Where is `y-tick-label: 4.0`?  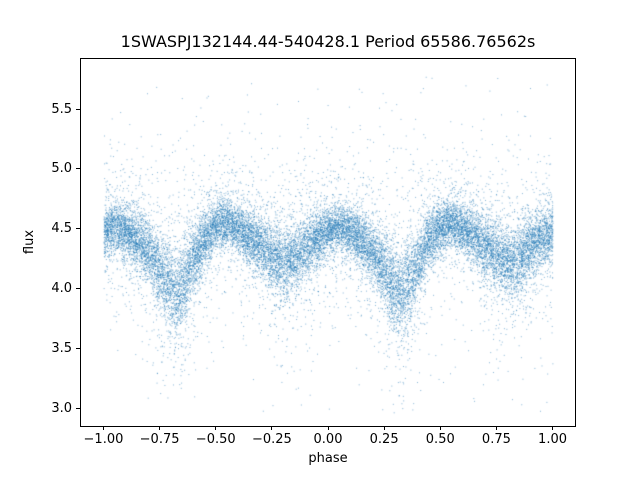 y-tick-label: 4.0 is located at coordinates (61, 289).